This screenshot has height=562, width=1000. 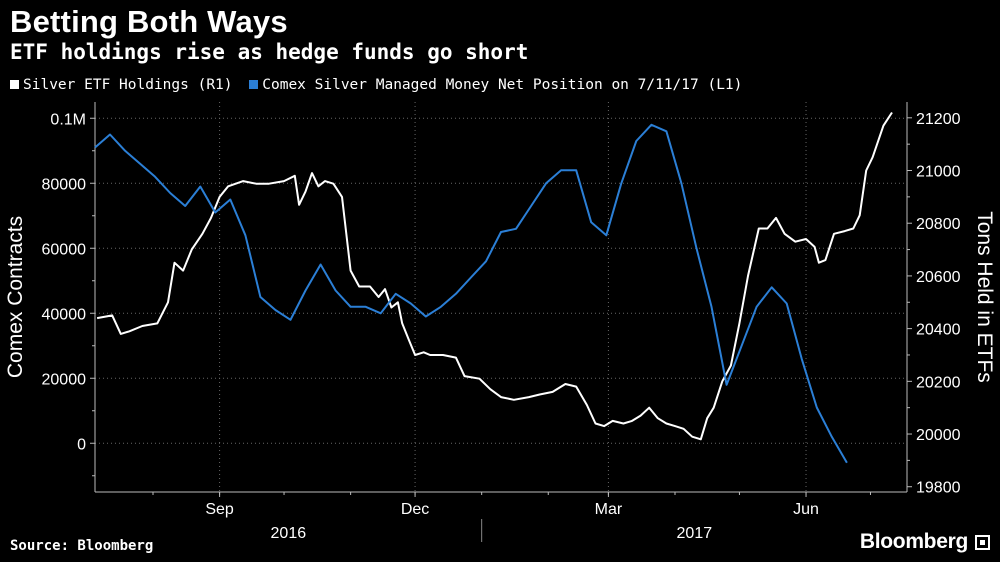 What do you see at coordinates (14, 84) in the screenshot?
I see `legend-swatch-etf` at bounding box center [14, 84].